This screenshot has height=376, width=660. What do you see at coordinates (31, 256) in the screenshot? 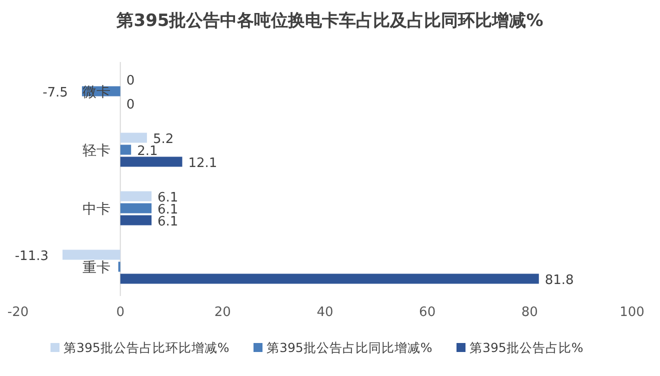
I see `data-label: -11.3` at bounding box center [31, 256].